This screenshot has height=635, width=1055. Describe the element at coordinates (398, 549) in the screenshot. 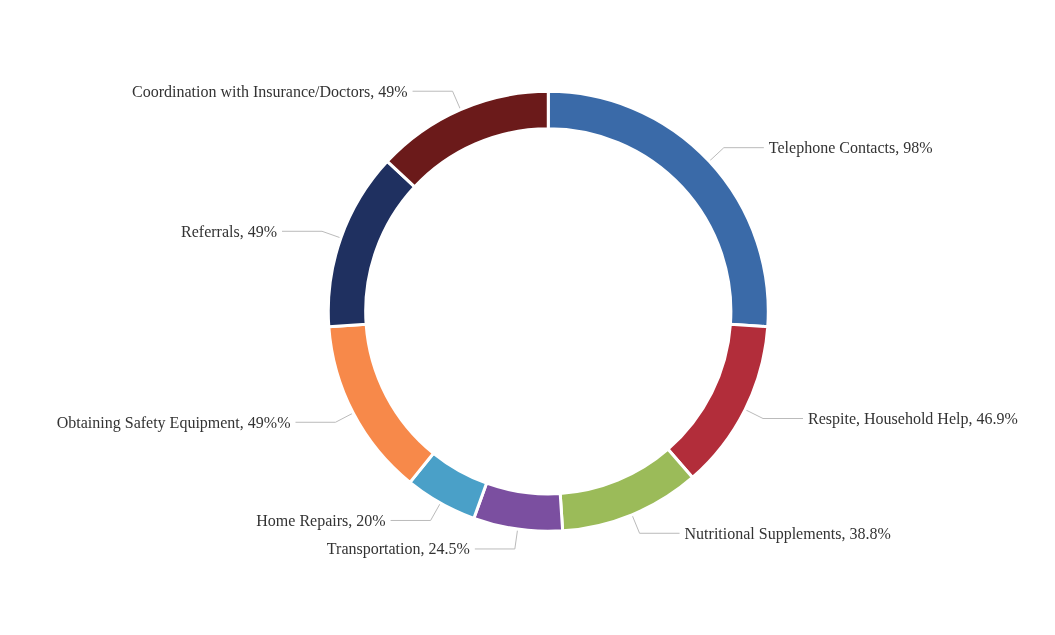

I see `slice-label: Transportation, 24.5%` at that location.